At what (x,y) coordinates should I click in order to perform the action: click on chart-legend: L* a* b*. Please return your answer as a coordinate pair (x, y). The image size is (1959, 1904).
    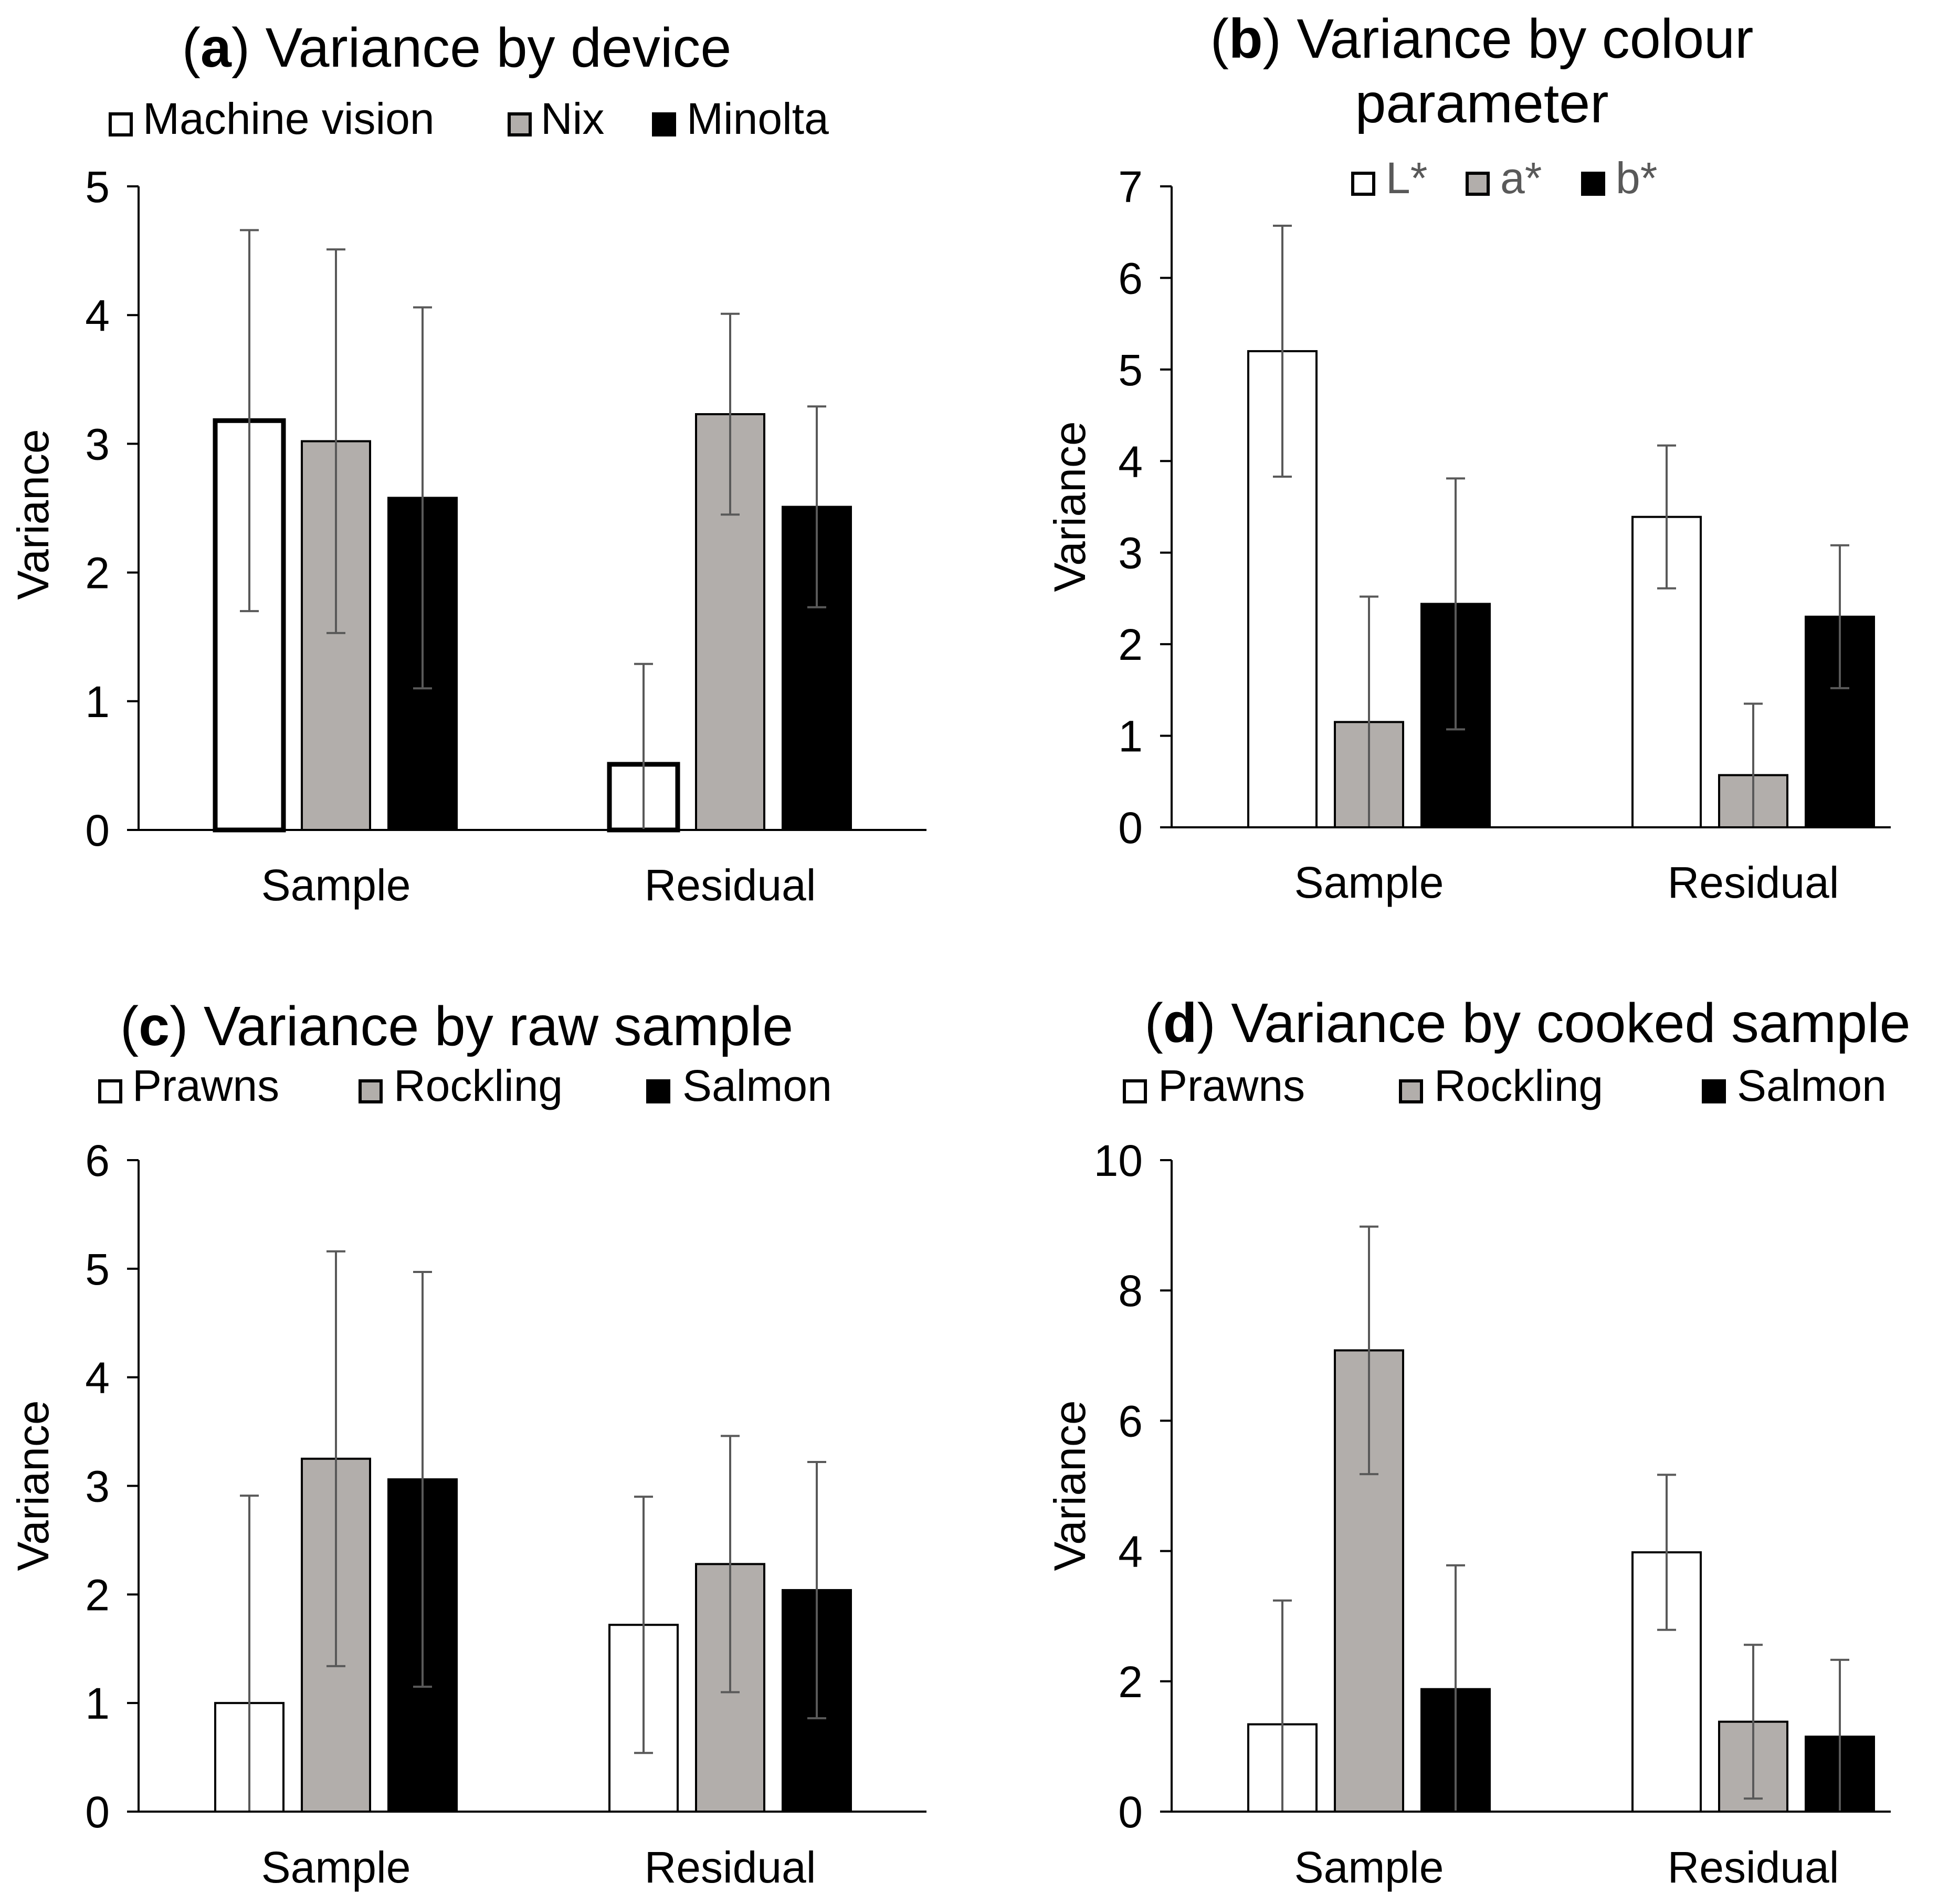
    Looking at the image, I should click on (1504, 178).